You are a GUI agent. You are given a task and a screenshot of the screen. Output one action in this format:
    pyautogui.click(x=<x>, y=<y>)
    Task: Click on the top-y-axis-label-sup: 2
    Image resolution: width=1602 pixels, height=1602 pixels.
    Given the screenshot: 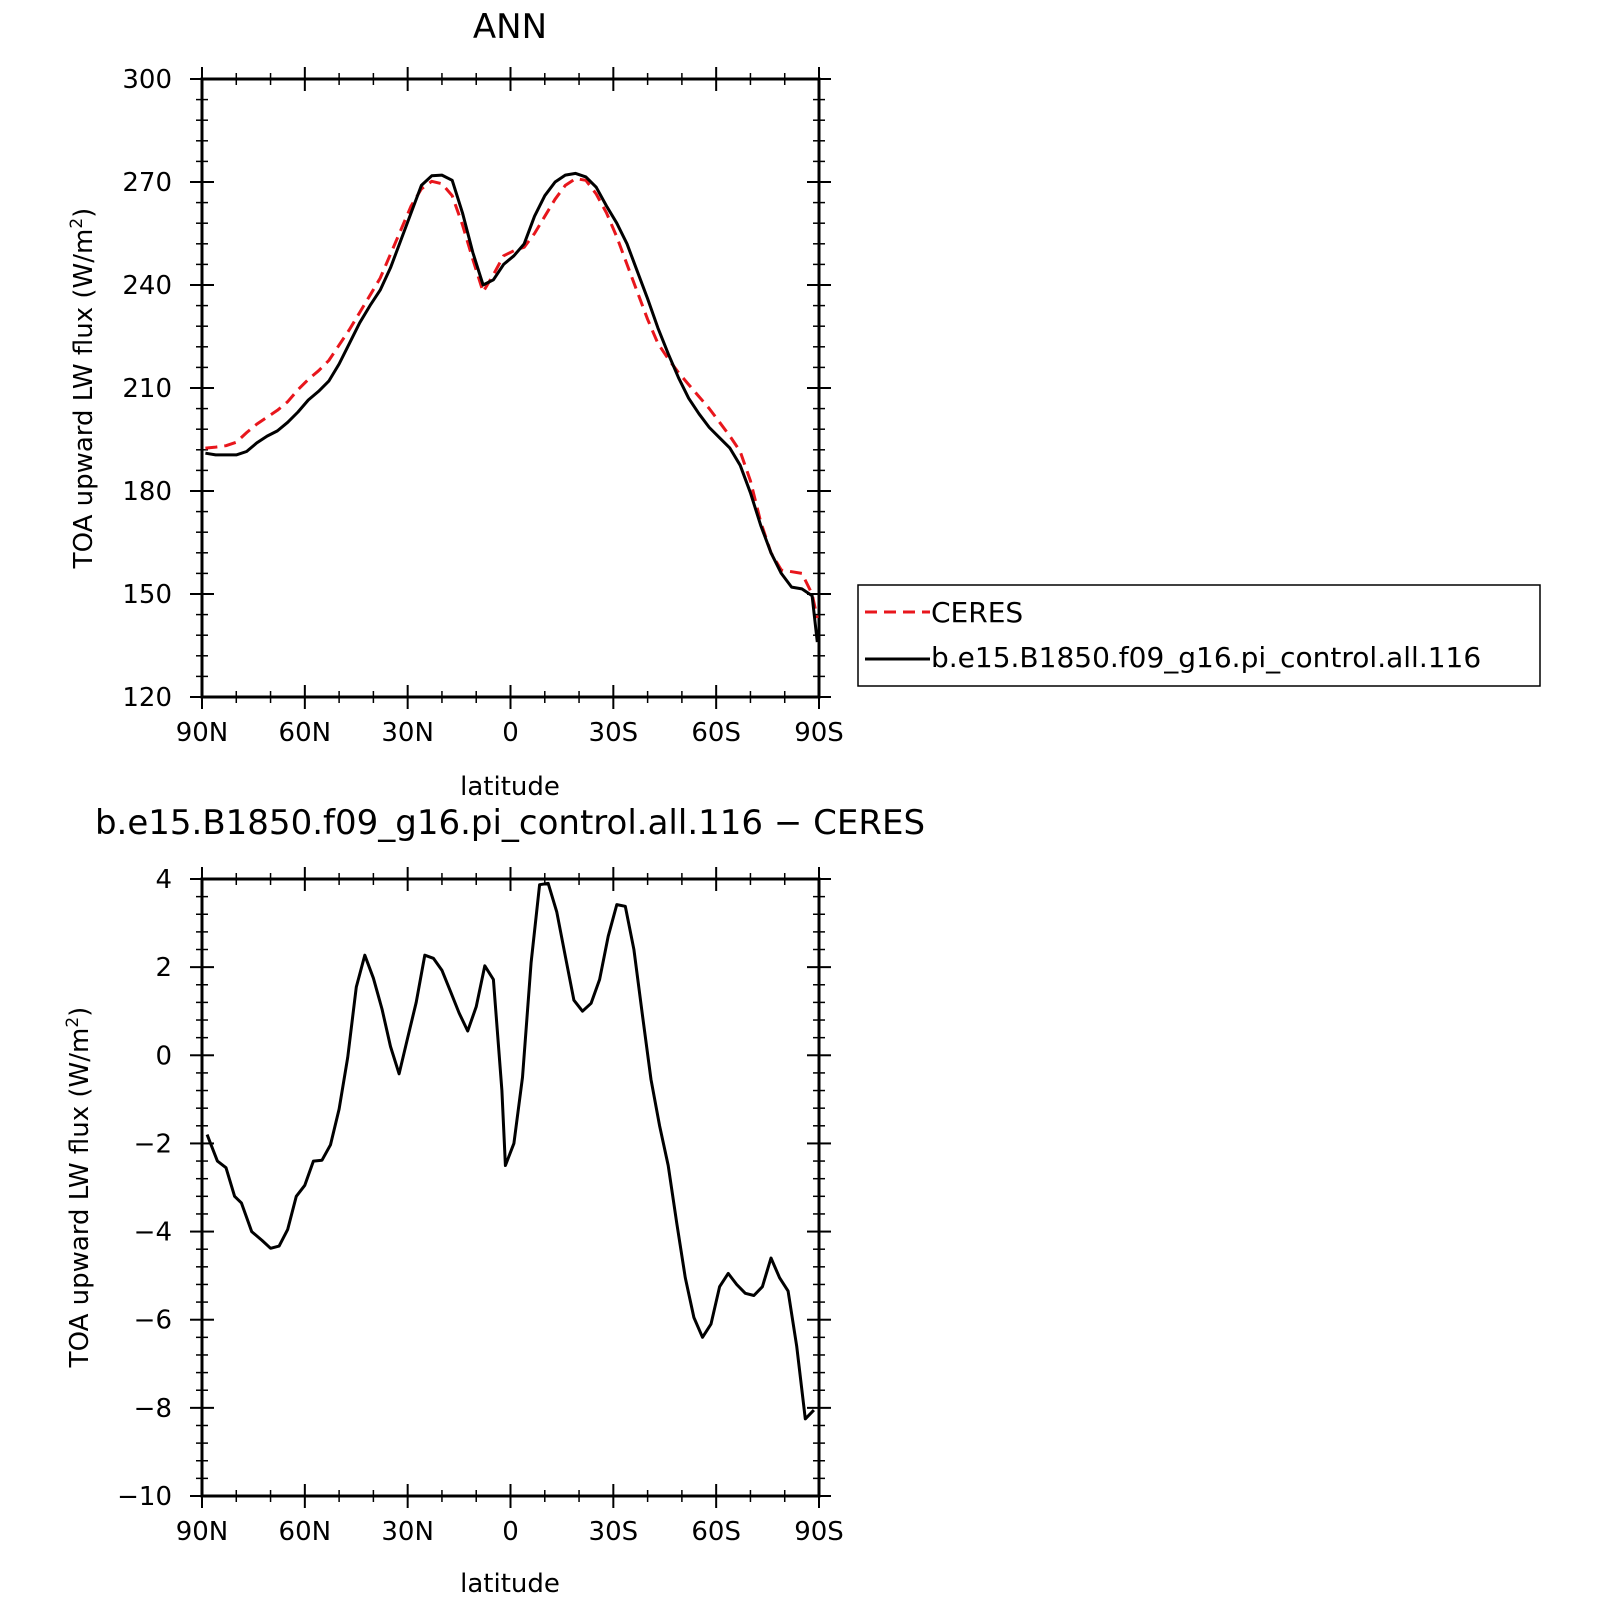 What is the action you would take?
    pyautogui.click(x=77, y=223)
    